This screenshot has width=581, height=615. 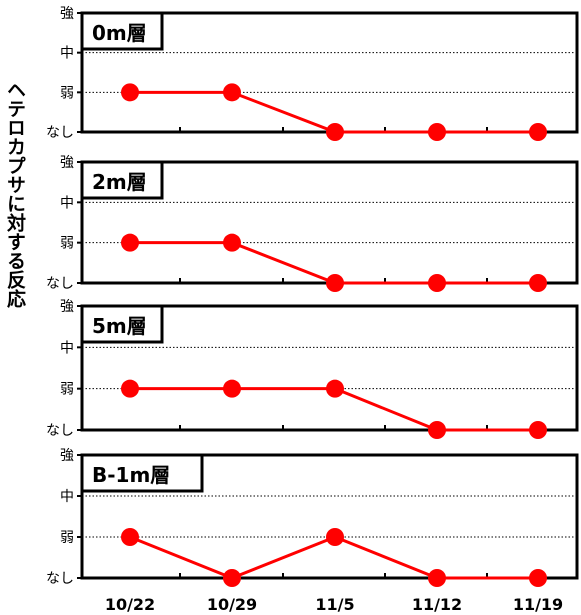 What do you see at coordinates (131, 475) in the screenshot?
I see `panel-title: B-1m層` at bounding box center [131, 475].